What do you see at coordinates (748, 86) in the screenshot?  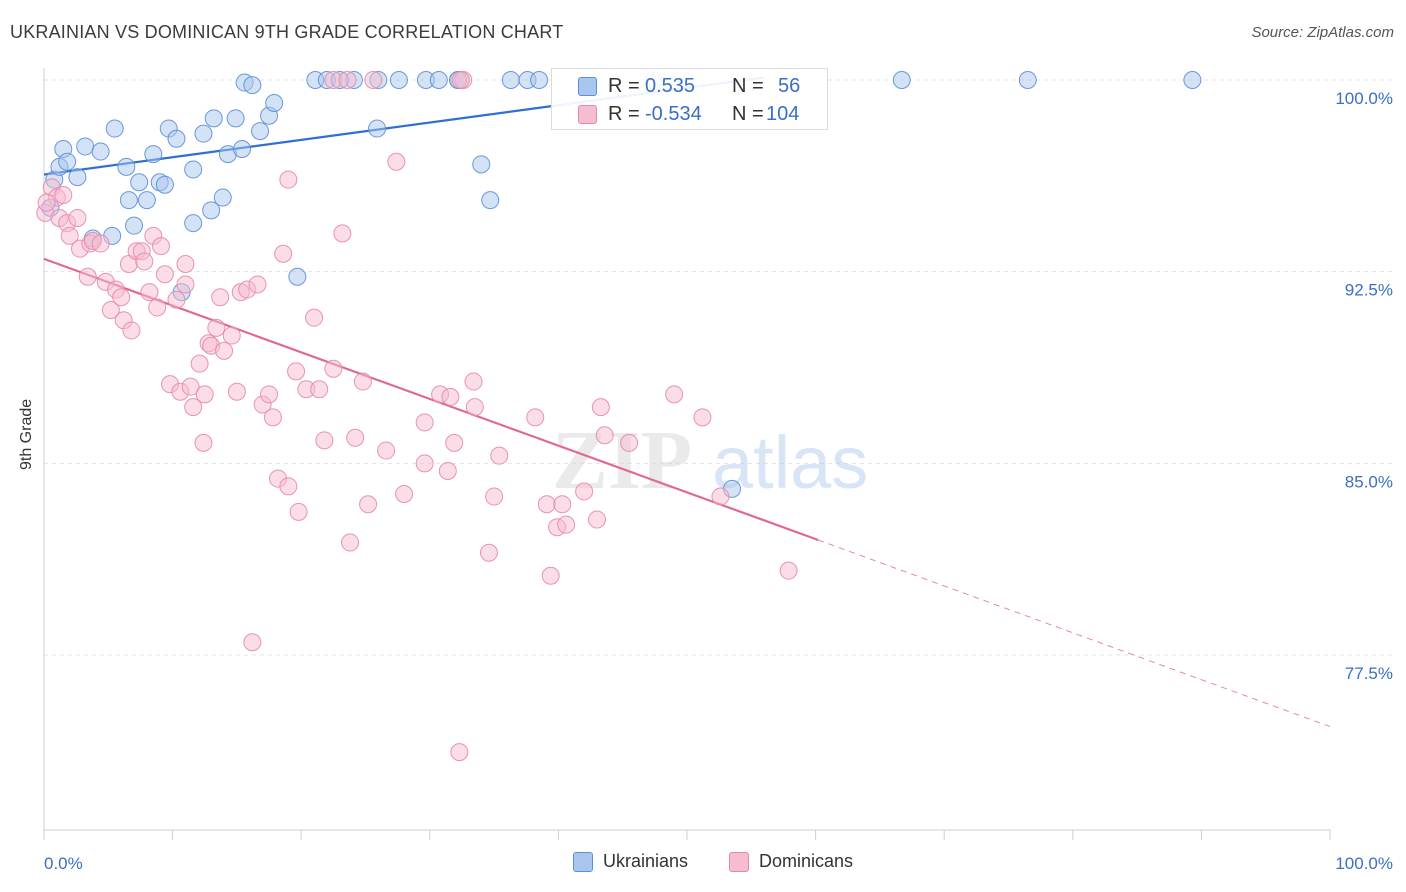 I see `stats-n-label: N =` at bounding box center [748, 86].